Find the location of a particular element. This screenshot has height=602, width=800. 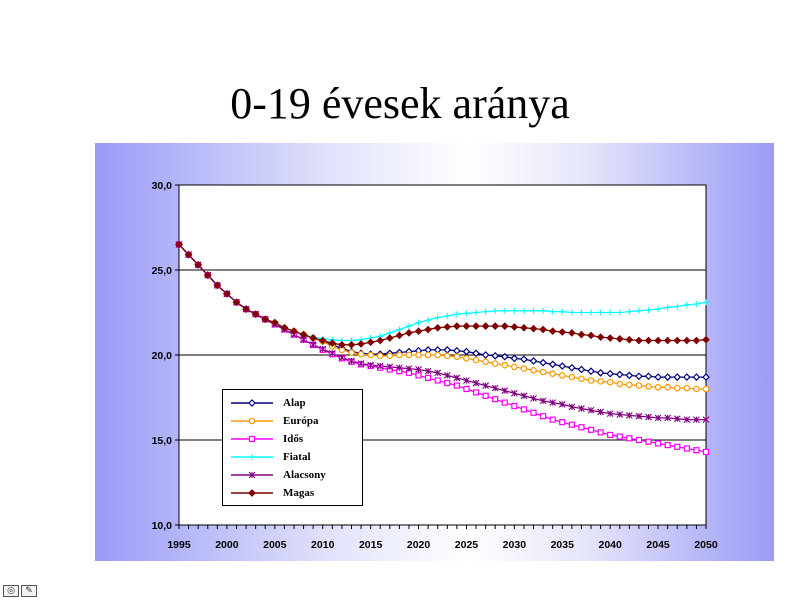

legend-item: Fiatal is located at coordinates (294, 457).